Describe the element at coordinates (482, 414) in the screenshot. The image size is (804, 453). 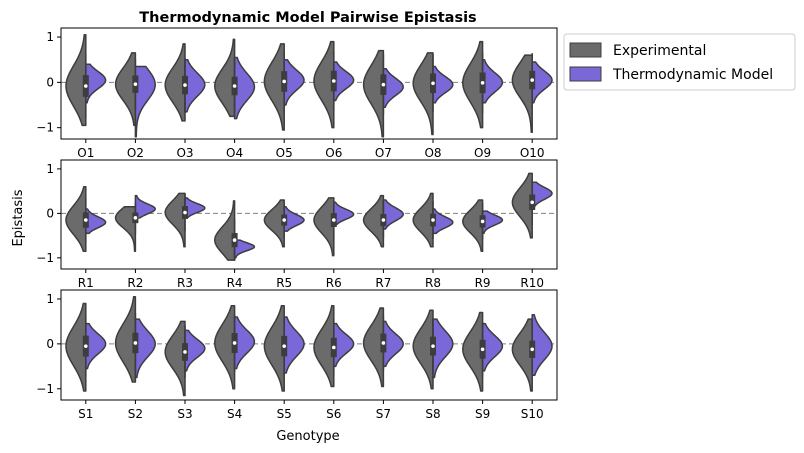
I see `x-tick-label-S9: S9` at that location.